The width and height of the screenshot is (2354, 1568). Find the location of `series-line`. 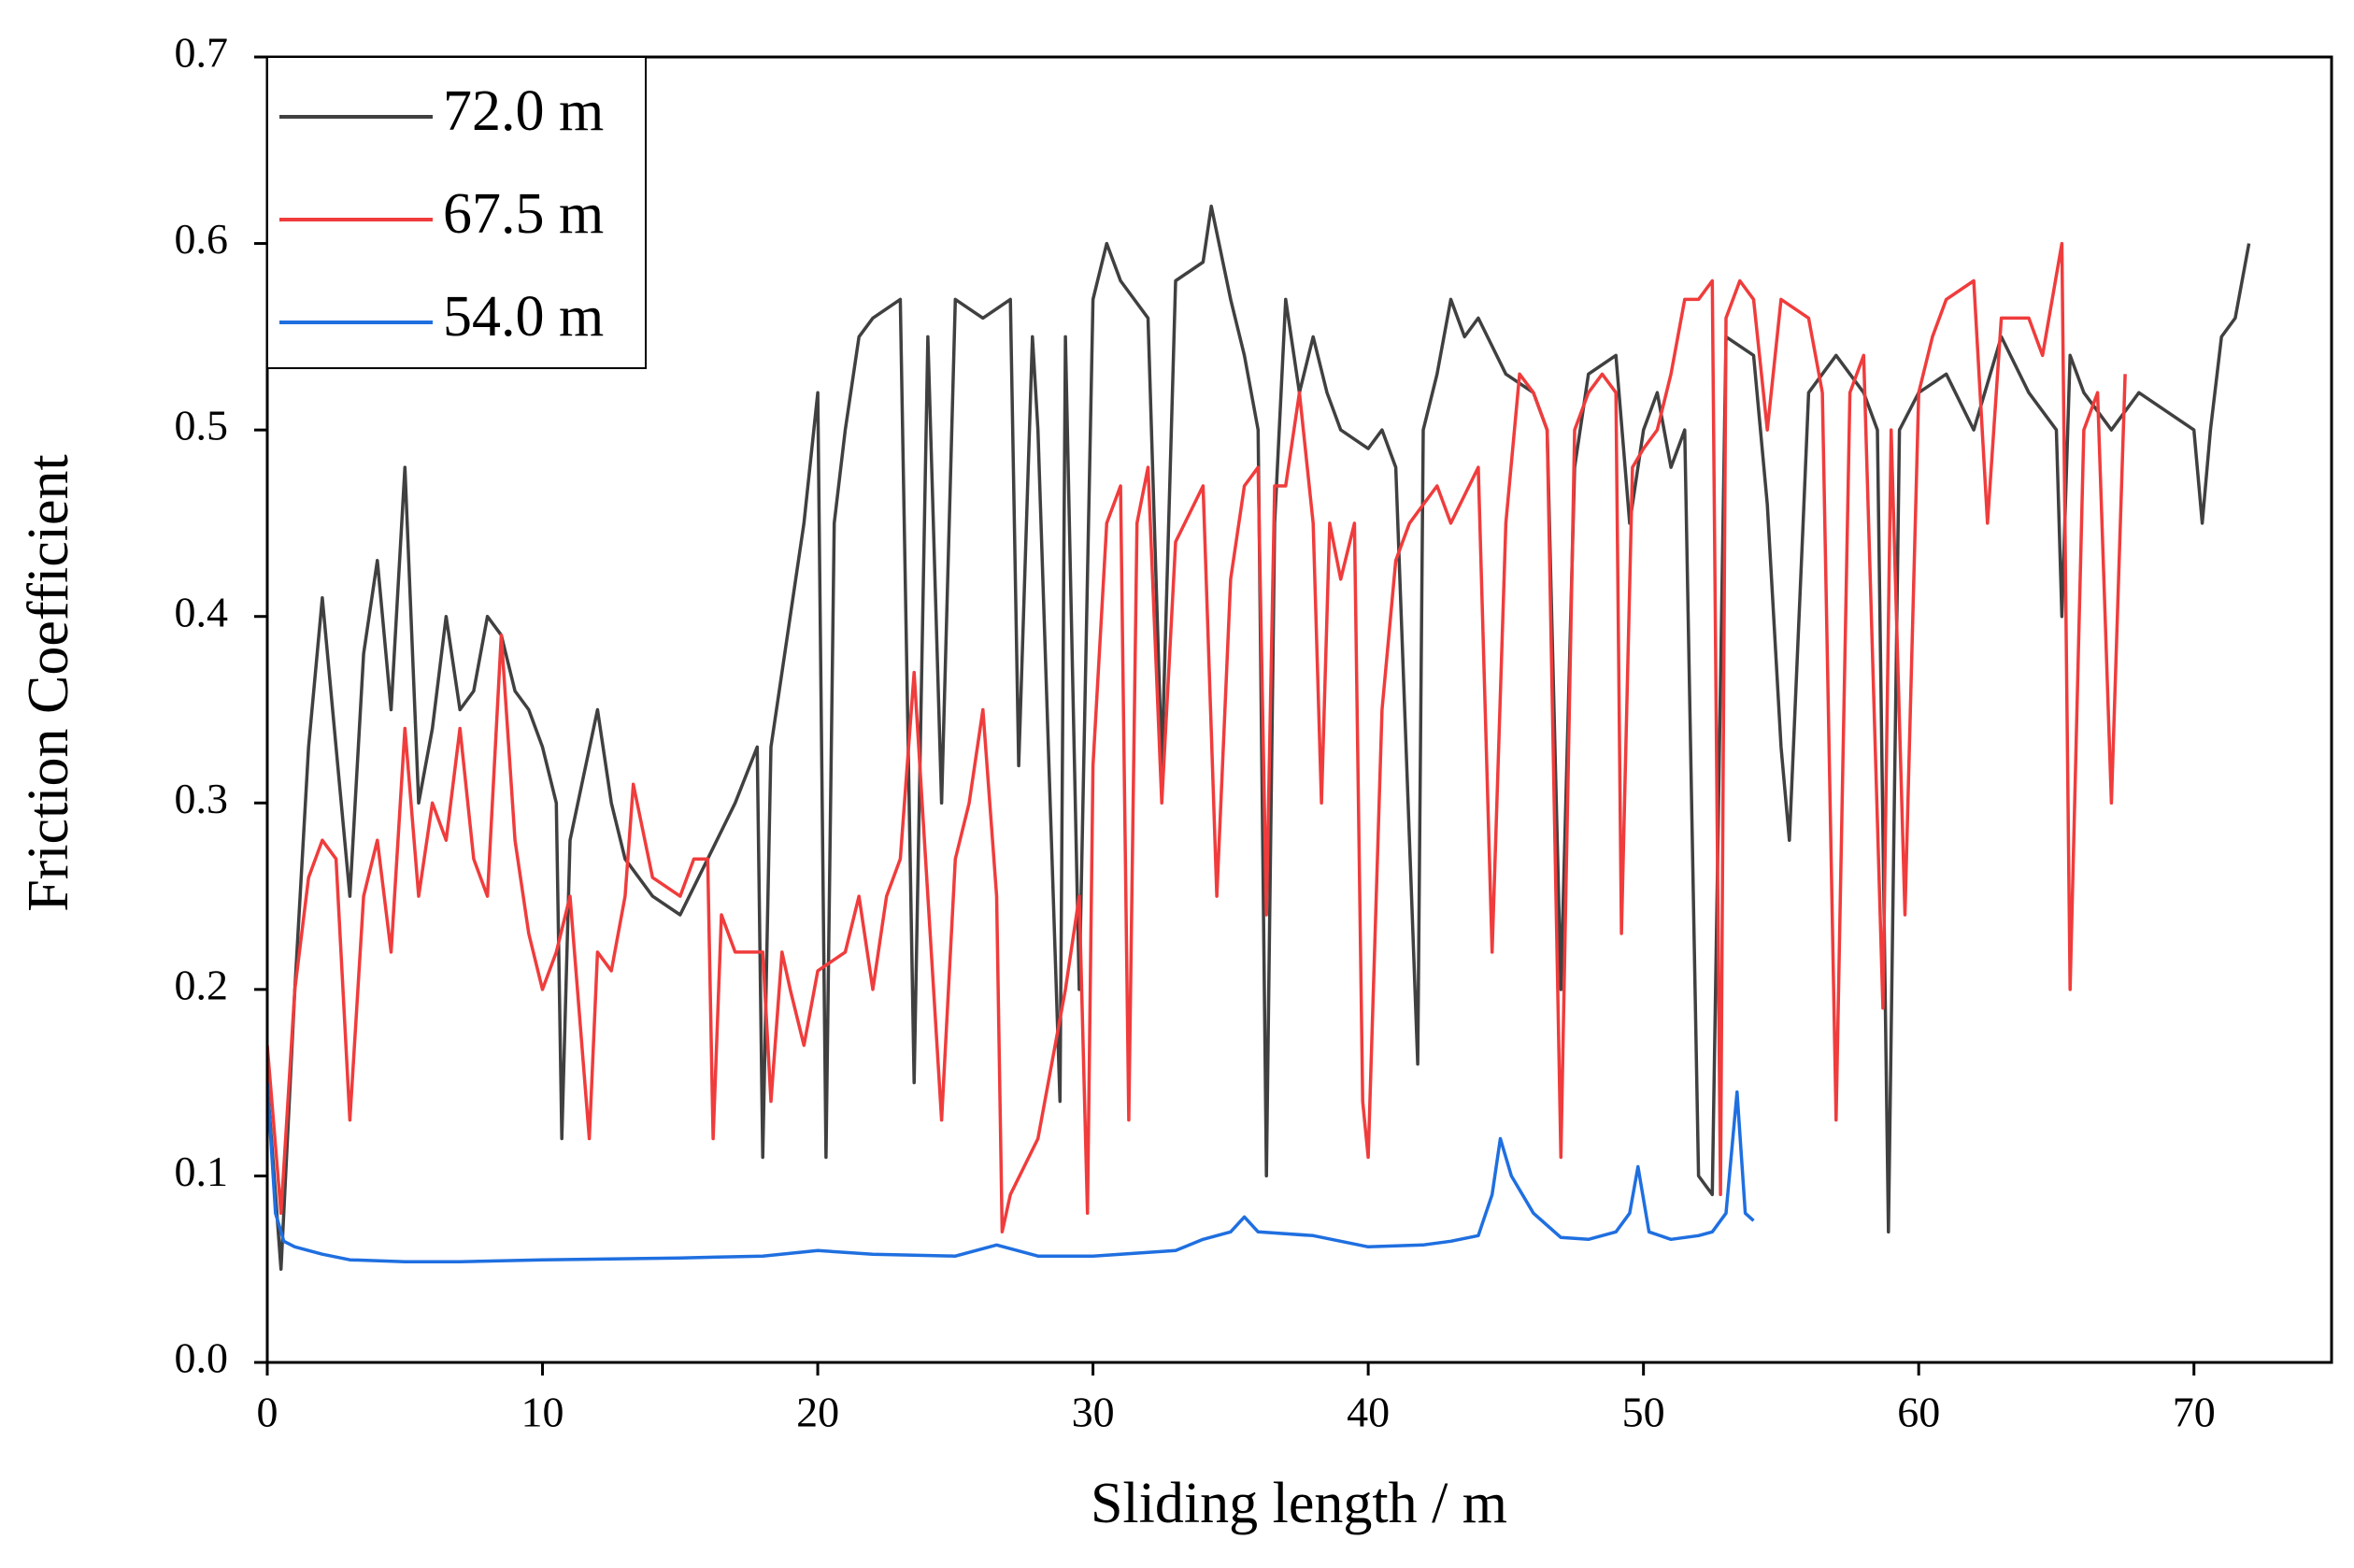

series-line is located at coordinates (1011, 1172).